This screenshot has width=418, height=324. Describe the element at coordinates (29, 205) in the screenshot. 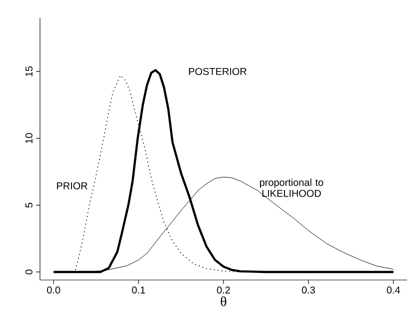

I see `y-tick-label: 5` at that location.